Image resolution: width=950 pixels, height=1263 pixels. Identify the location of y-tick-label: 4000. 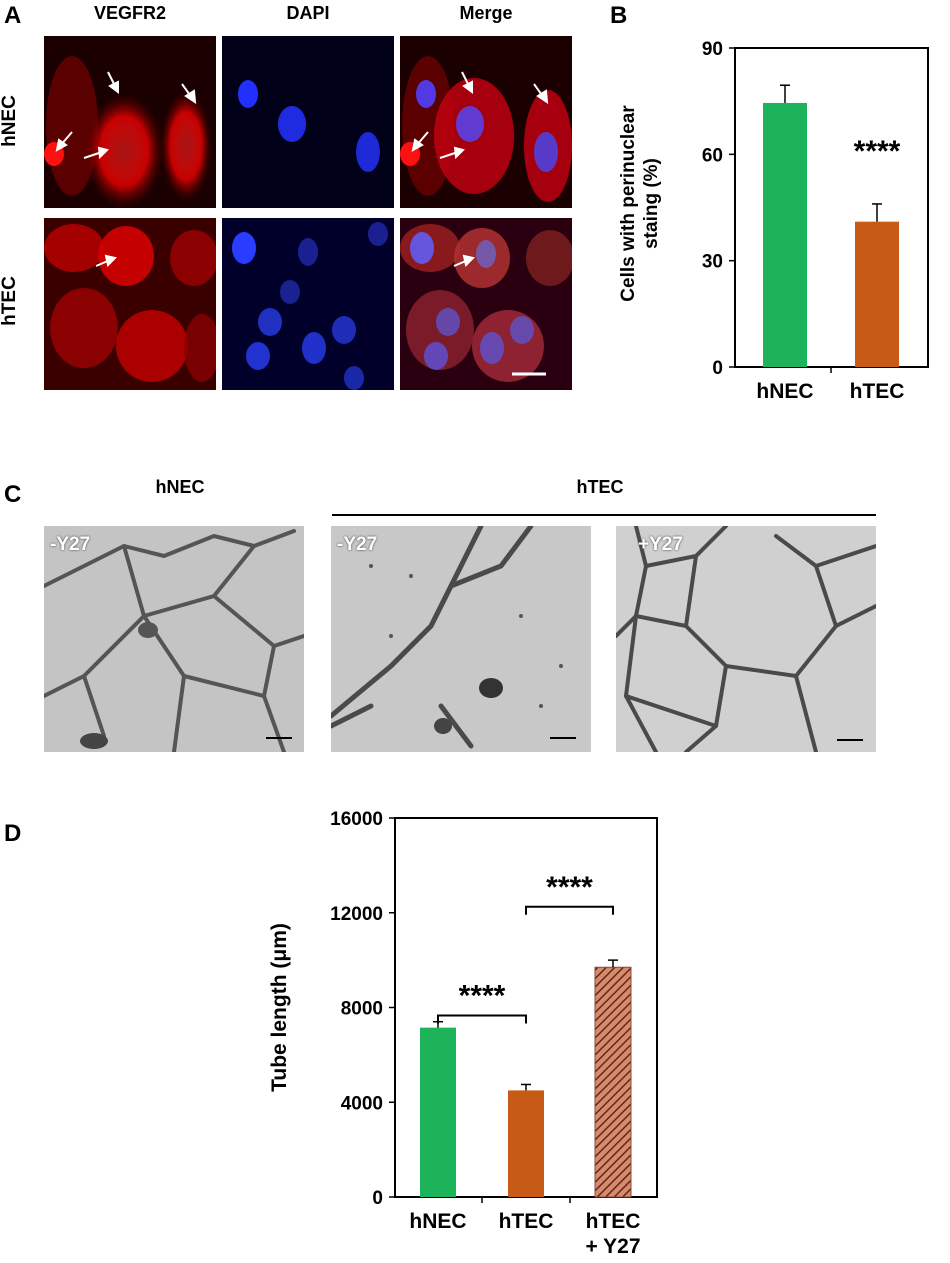
(362, 1103).